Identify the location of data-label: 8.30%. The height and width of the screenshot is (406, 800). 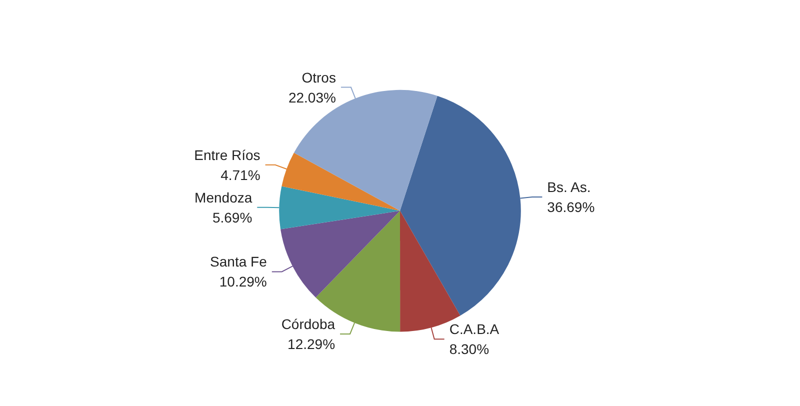
(469, 349).